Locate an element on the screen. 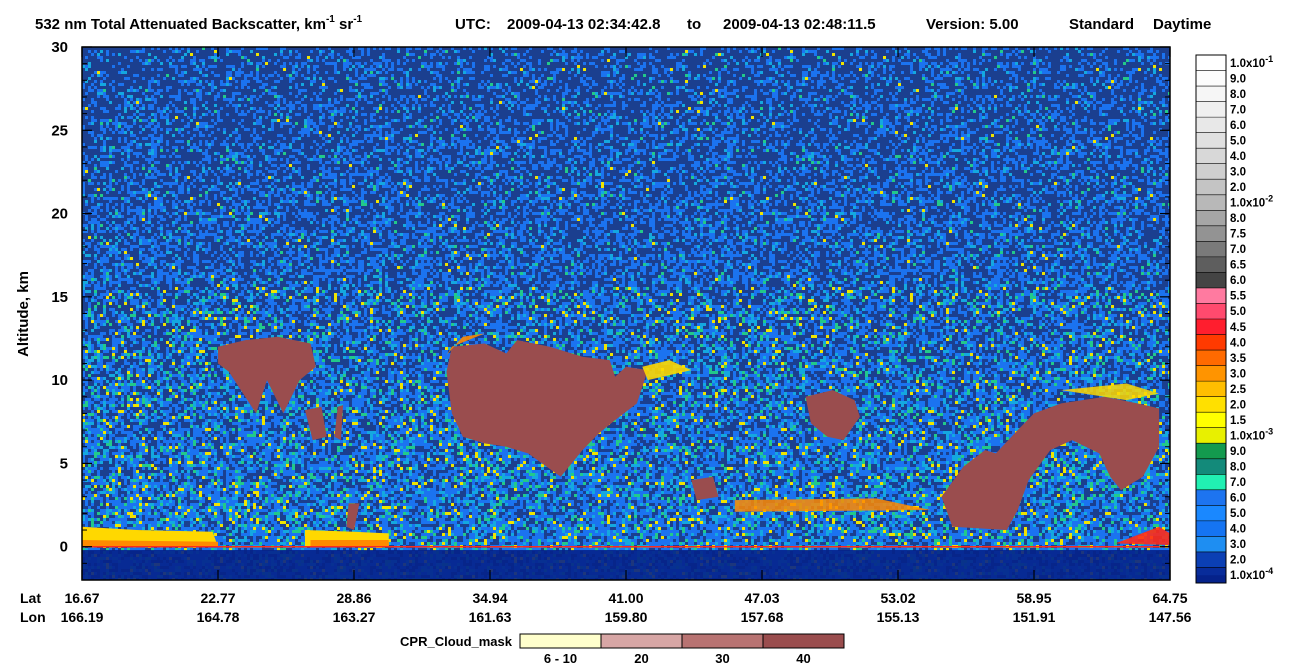 Image resolution: width=1300 pixels, height=667 pixels. colorbar-label: 3.5 is located at coordinates (1238, 359).